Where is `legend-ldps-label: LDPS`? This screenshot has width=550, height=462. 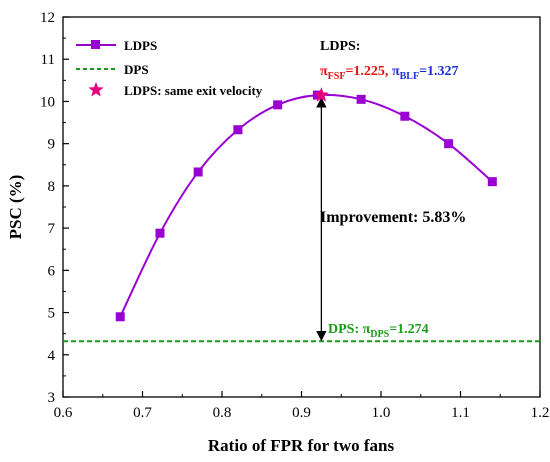
legend-ldps-label: LDPS is located at coordinates (140, 45).